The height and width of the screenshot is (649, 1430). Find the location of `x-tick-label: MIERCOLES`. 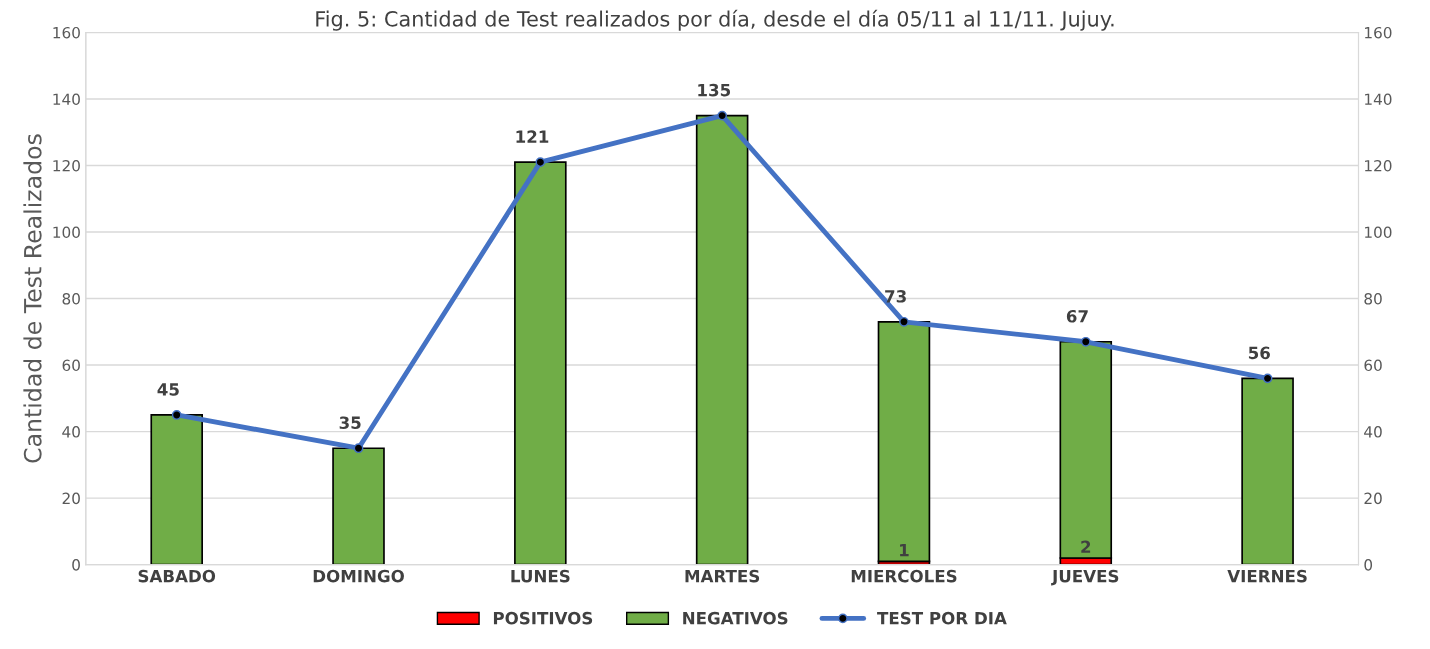

x-tick-label: MIERCOLES is located at coordinates (904, 576).